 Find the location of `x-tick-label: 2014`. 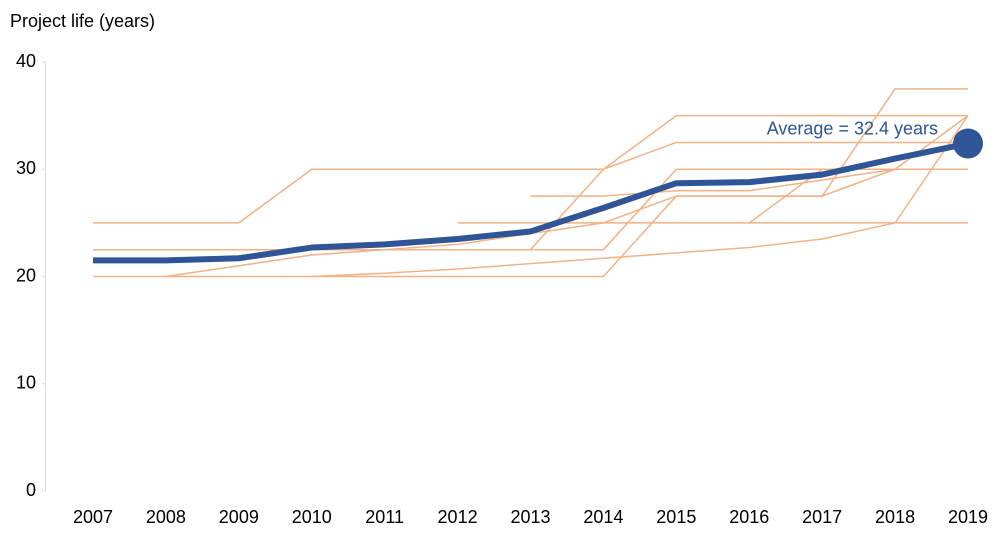

x-tick-label: 2014 is located at coordinates (603, 517).